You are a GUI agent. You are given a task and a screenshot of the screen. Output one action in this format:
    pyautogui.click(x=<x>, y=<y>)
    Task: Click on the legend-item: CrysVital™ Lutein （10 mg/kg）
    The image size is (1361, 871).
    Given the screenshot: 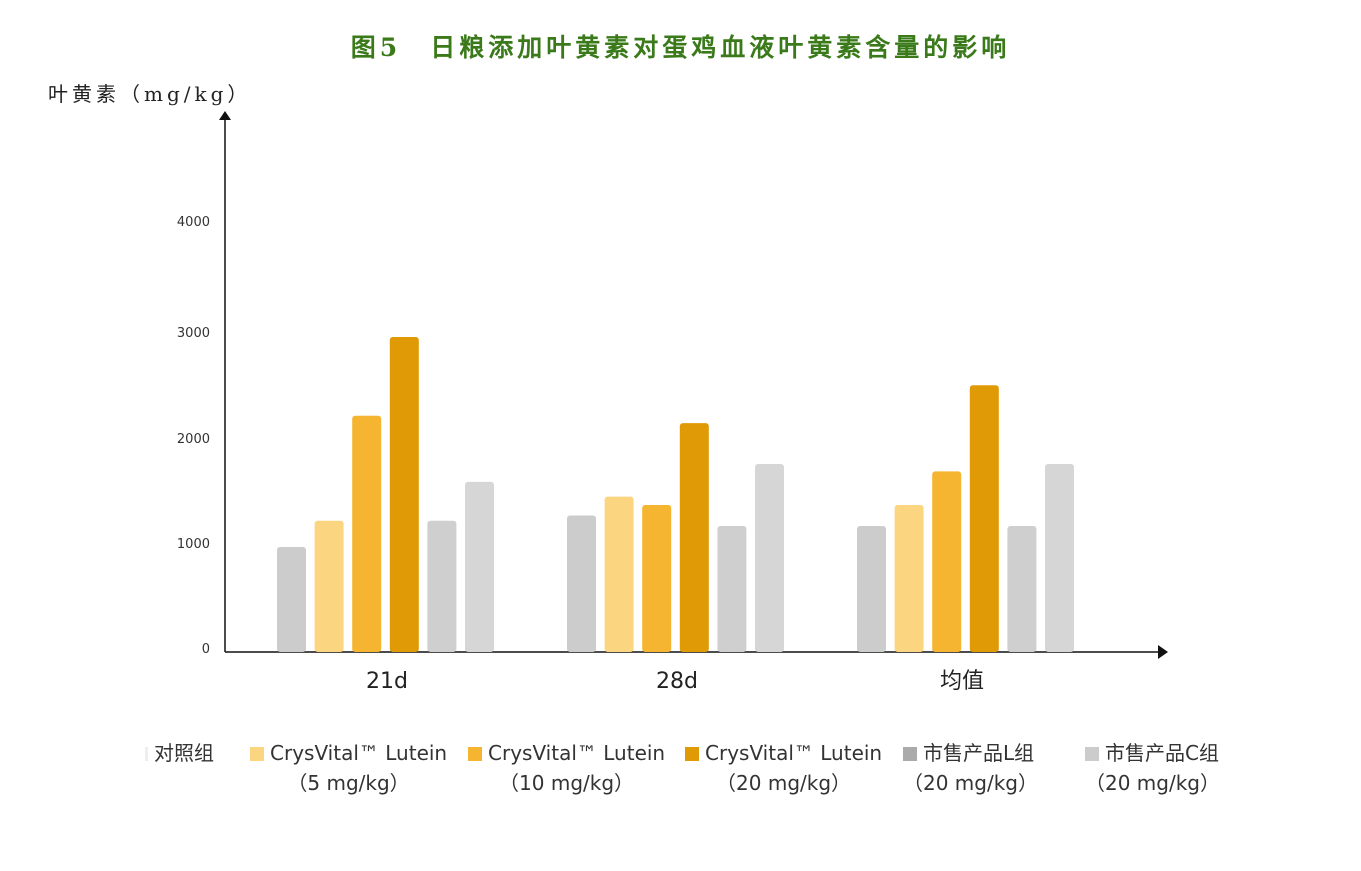 What is the action you would take?
    pyautogui.click(x=566, y=768)
    